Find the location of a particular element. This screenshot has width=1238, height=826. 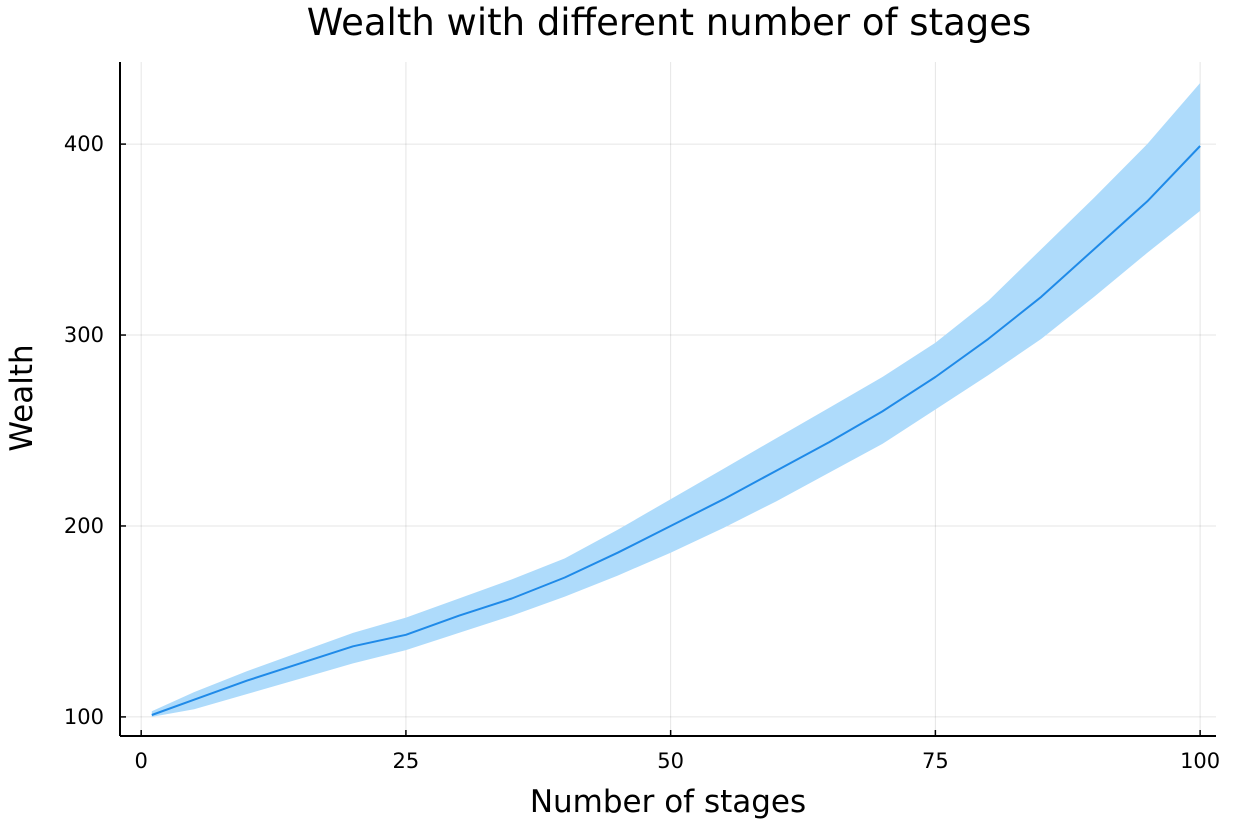

chart-title: Wealth with different number of stages is located at coordinates (669, 22).